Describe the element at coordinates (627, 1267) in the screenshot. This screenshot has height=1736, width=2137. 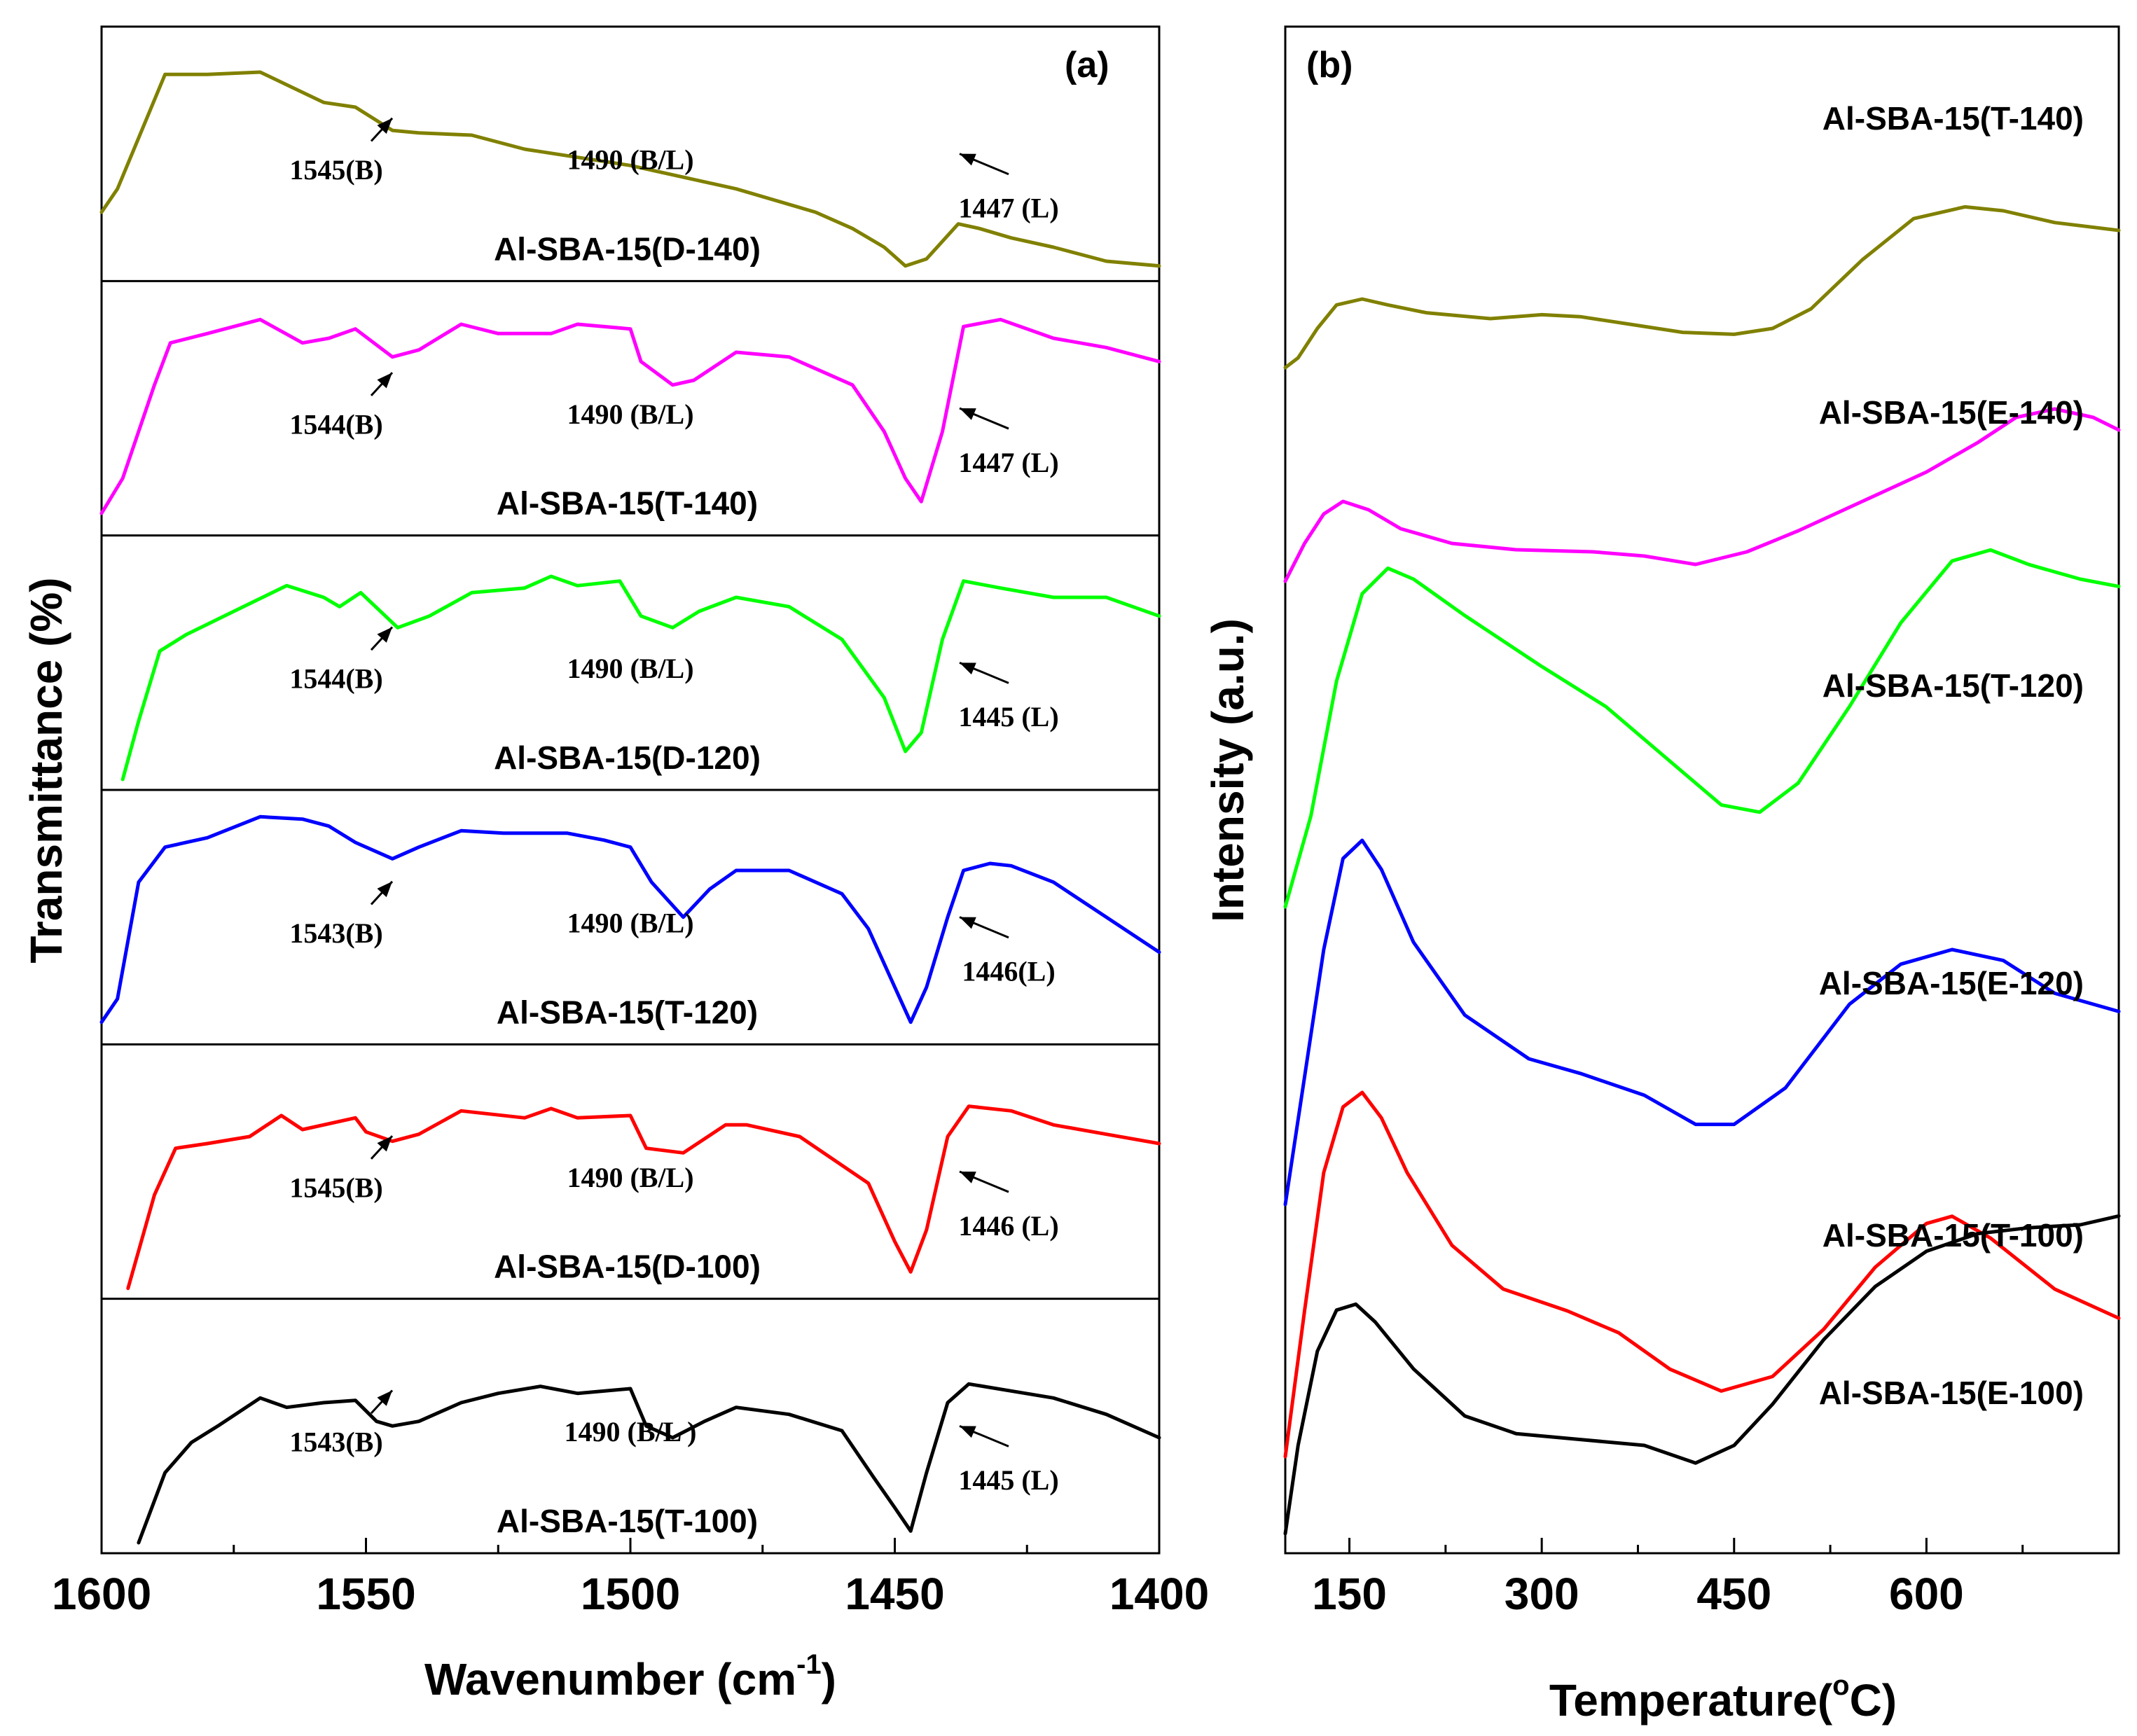
I see `series-label: Al-SBA-15(D-100)` at that location.